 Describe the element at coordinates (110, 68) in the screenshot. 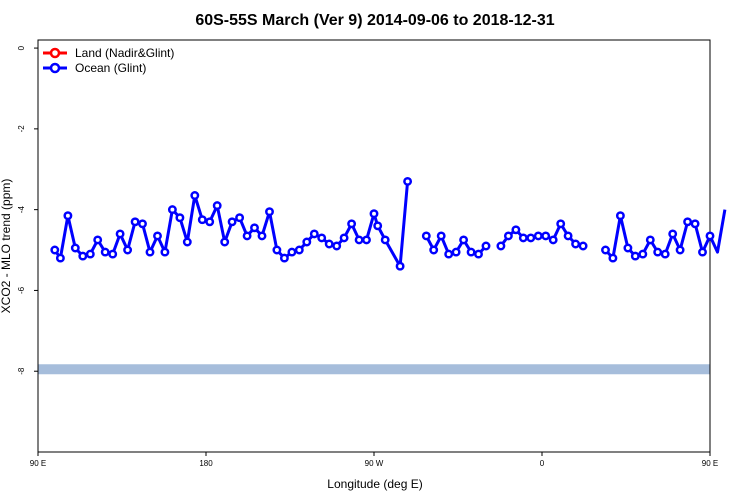

I see `legend-label: Ocean (Glint)` at that location.